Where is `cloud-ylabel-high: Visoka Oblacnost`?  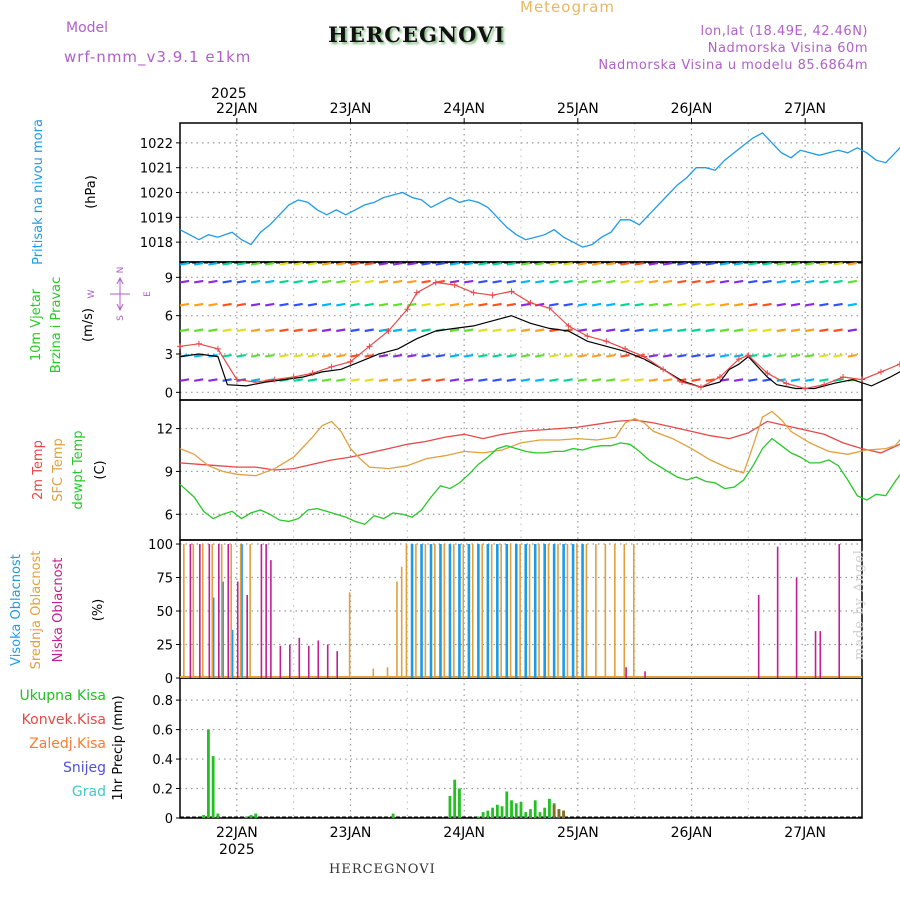
cloud-ylabel-high: Visoka Oblacnost is located at coordinates (16, 610).